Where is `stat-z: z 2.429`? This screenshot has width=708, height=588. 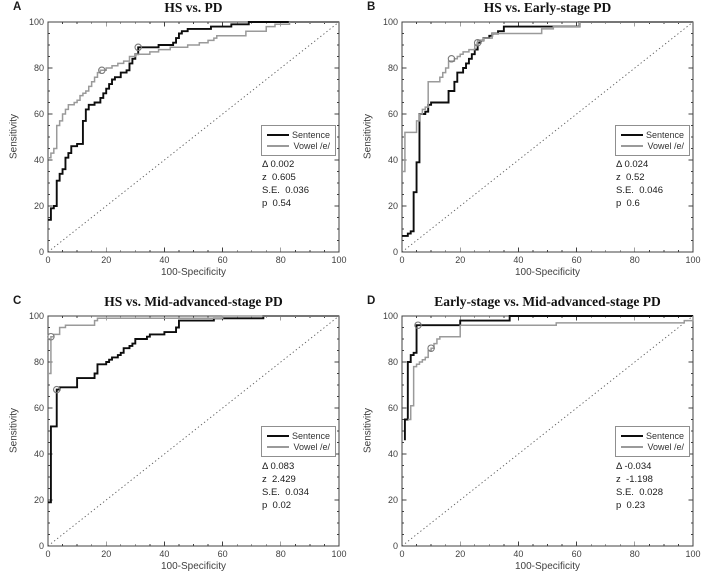 stat-z: z 2.429 is located at coordinates (279, 479).